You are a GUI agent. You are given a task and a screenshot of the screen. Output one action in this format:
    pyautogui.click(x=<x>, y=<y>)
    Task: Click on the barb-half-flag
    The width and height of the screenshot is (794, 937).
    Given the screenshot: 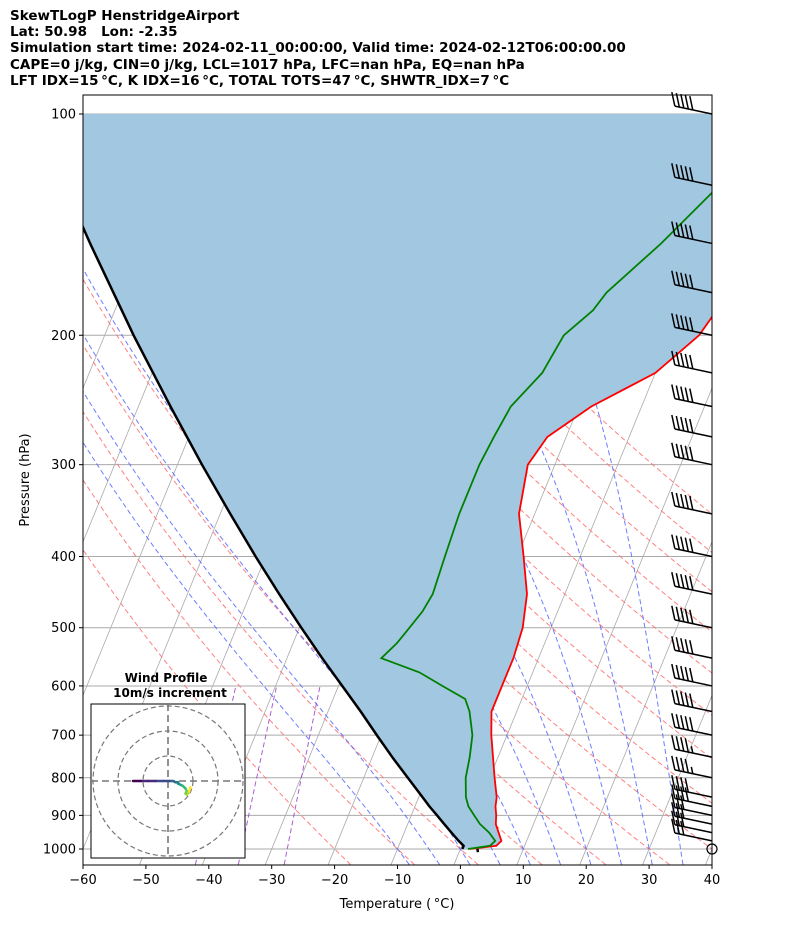 What is the action you would take?
    pyautogui.click(x=692, y=770)
    